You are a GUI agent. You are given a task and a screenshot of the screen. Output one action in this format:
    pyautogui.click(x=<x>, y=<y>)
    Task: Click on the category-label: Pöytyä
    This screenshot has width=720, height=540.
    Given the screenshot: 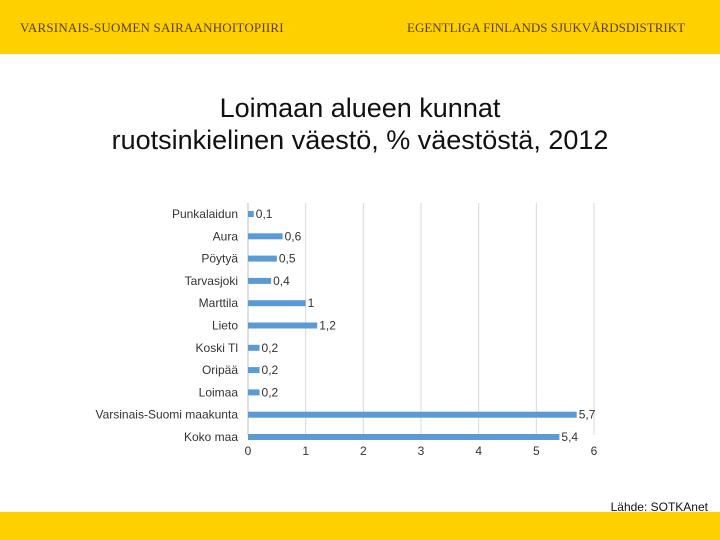 What is the action you would take?
    pyautogui.click(x=219, y=259)
    